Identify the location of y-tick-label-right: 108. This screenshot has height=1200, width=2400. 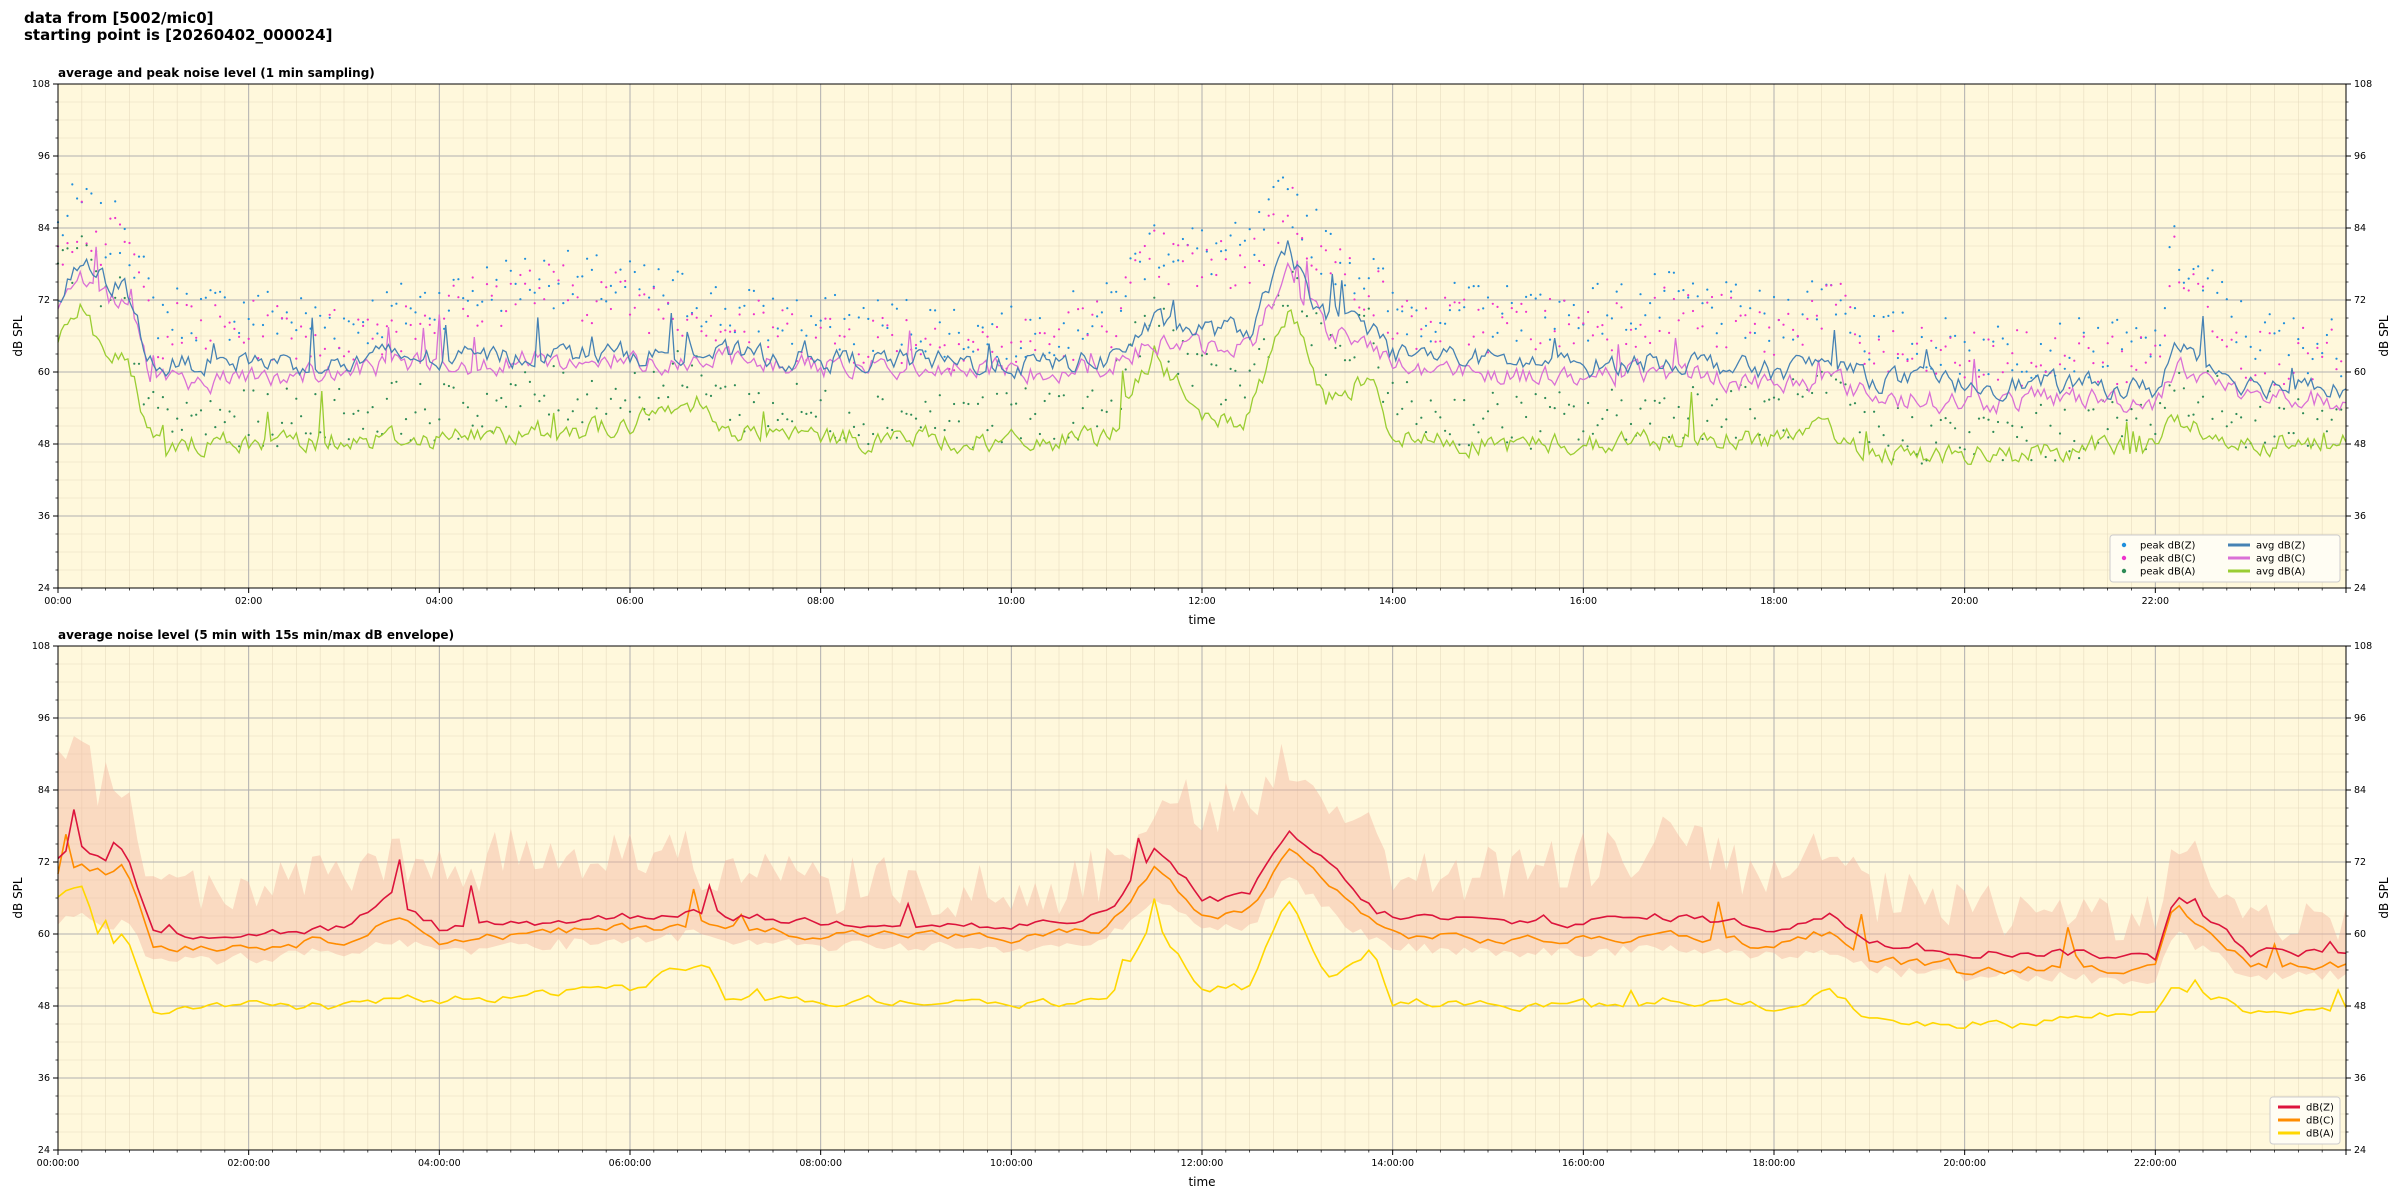
(2363, 646).